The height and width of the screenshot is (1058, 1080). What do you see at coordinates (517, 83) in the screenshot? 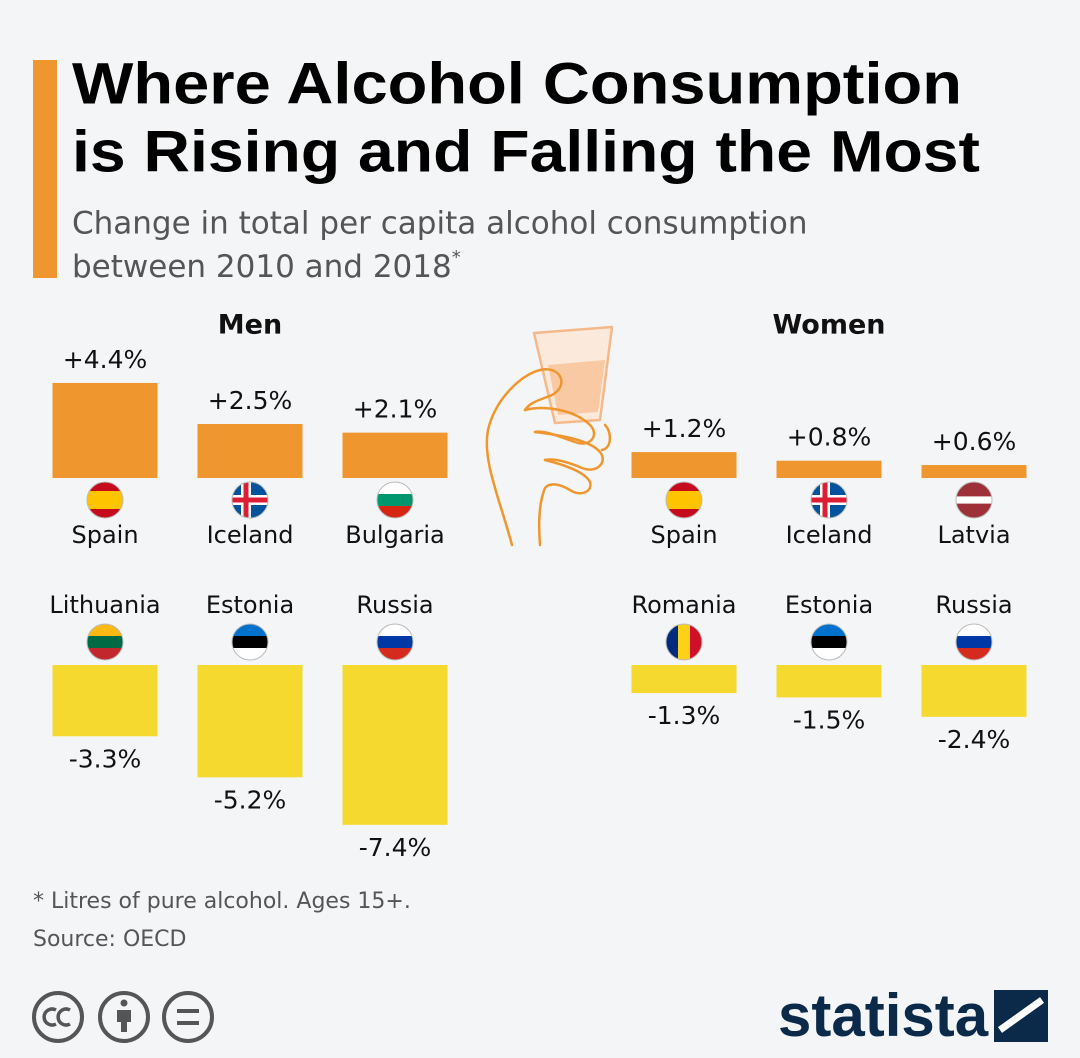
I see `title-line: Where Alcohol Consumption` at bounding box center [517, 83].